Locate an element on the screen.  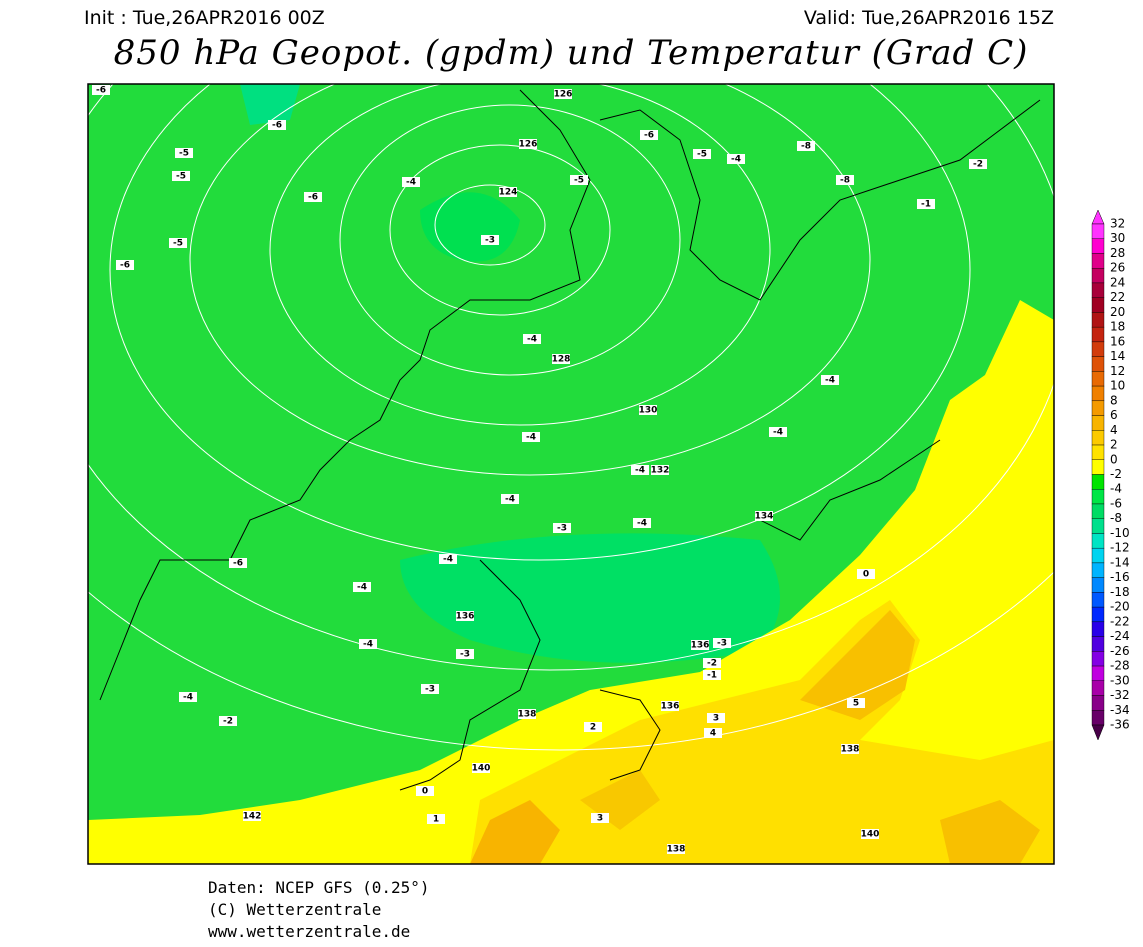
colorbar-label: -14 is located at coordinates (1120, 562).